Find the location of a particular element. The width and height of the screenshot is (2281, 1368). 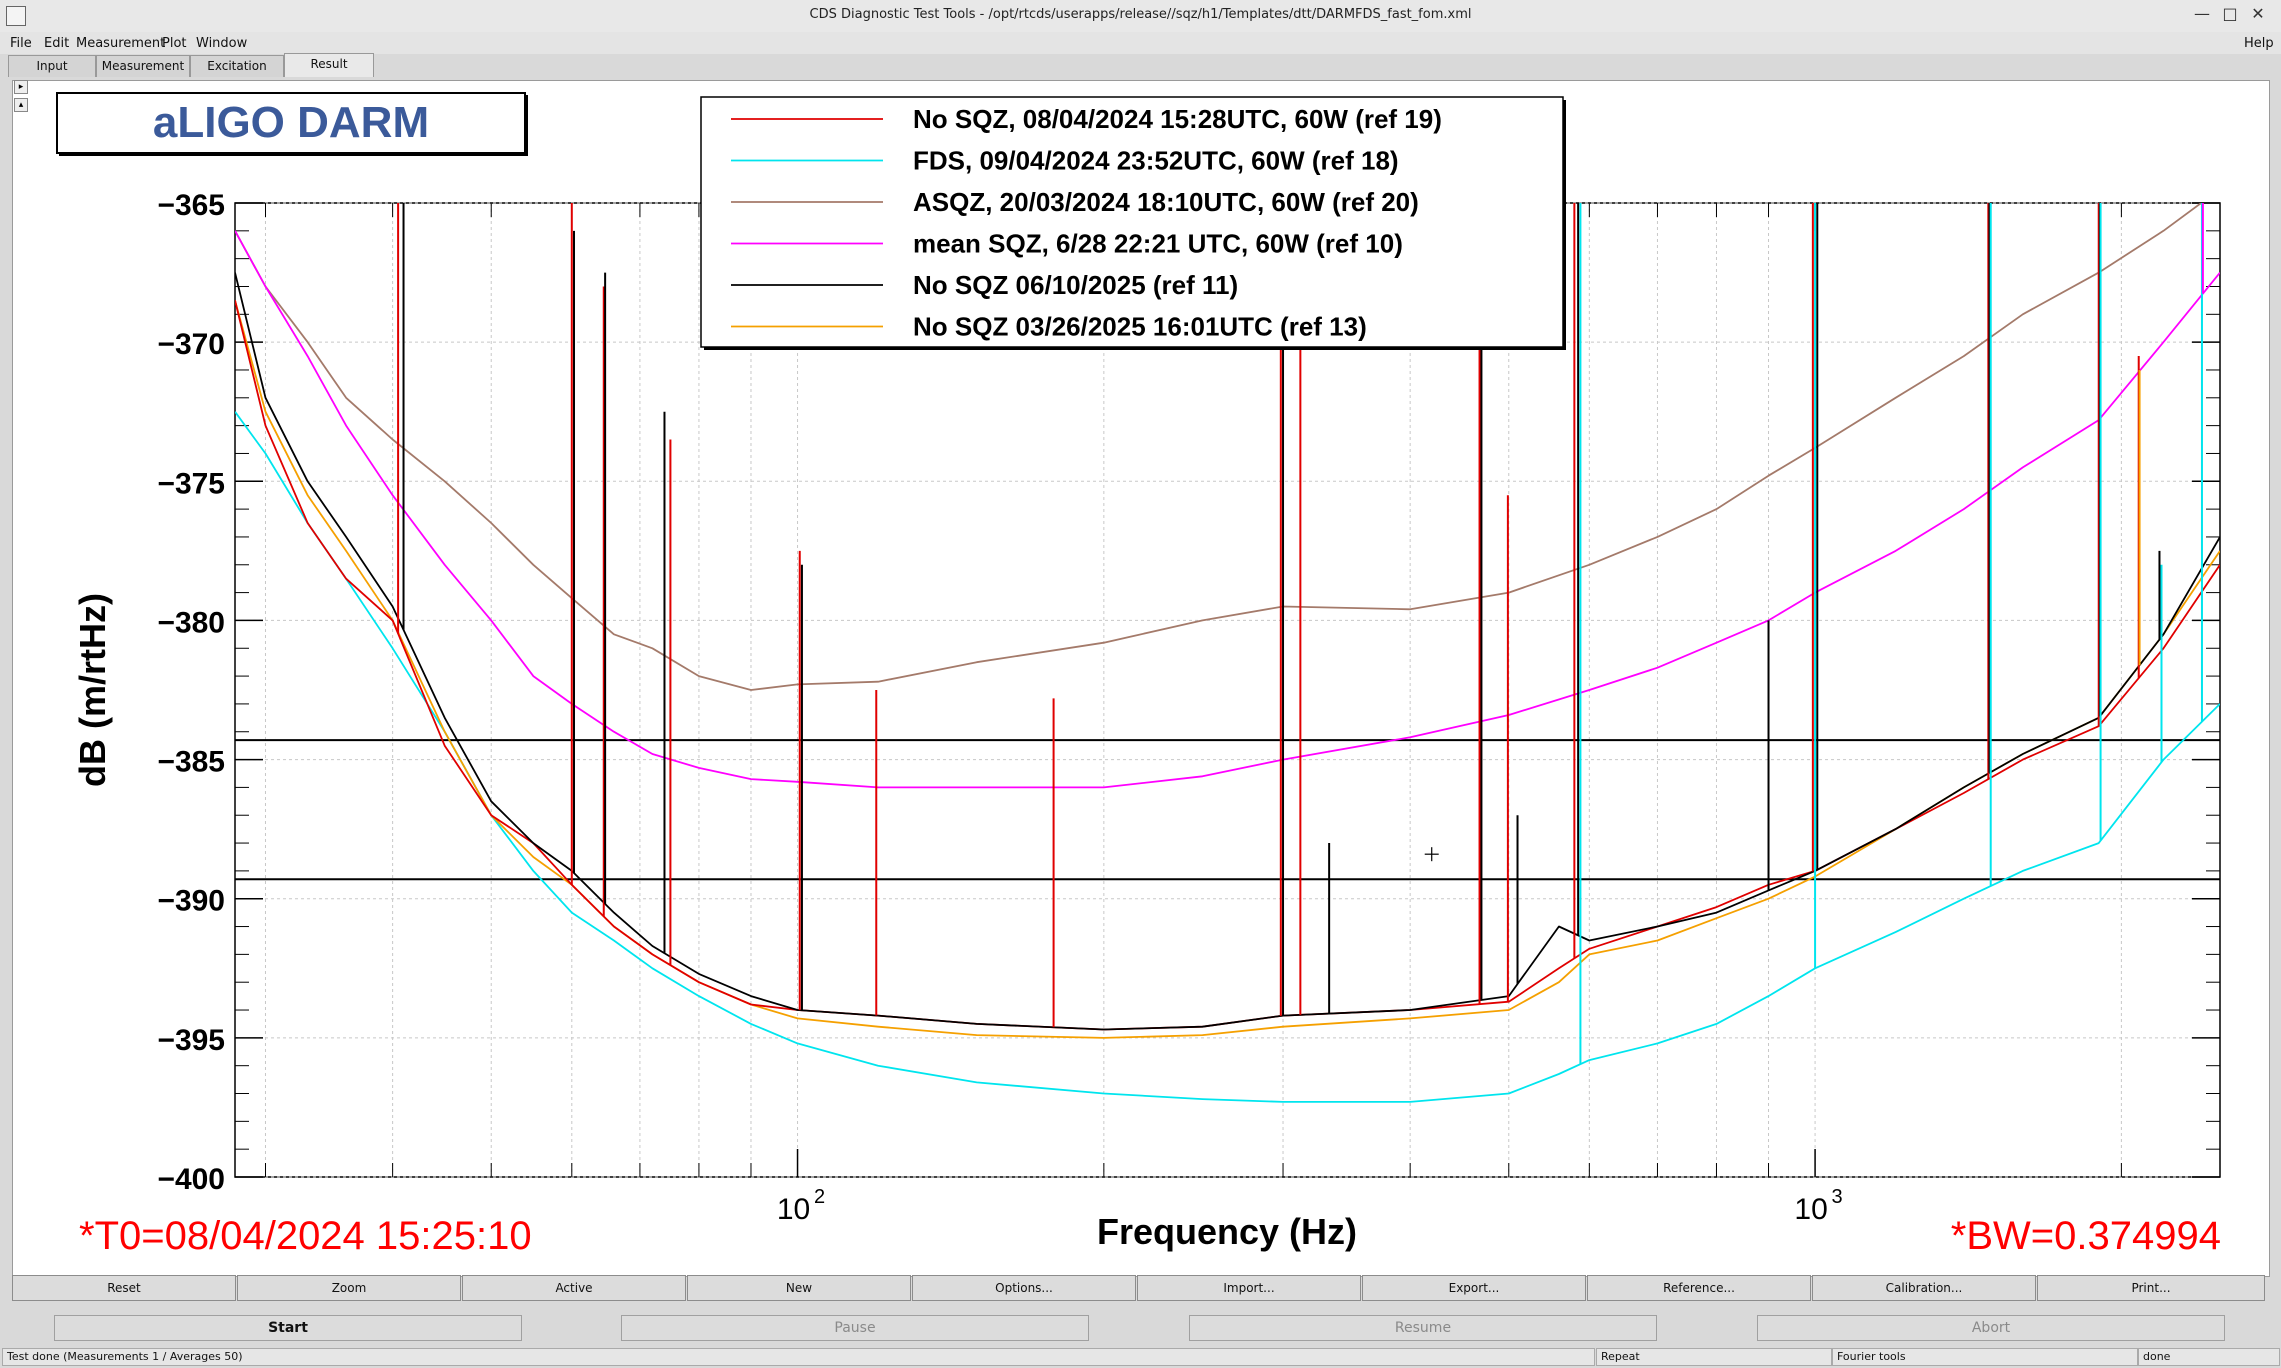

chart-title-shadow-bottom is located at coordinates (293, 154).